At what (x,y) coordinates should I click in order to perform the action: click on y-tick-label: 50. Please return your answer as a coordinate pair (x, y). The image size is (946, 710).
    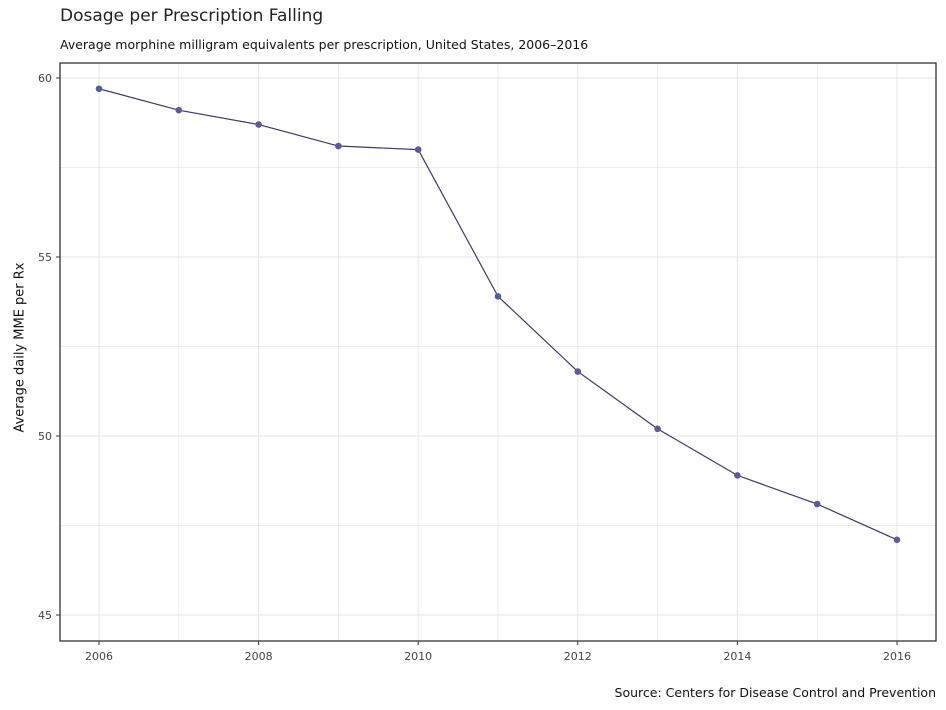
    Looking at the image, I should click on (45, 436).